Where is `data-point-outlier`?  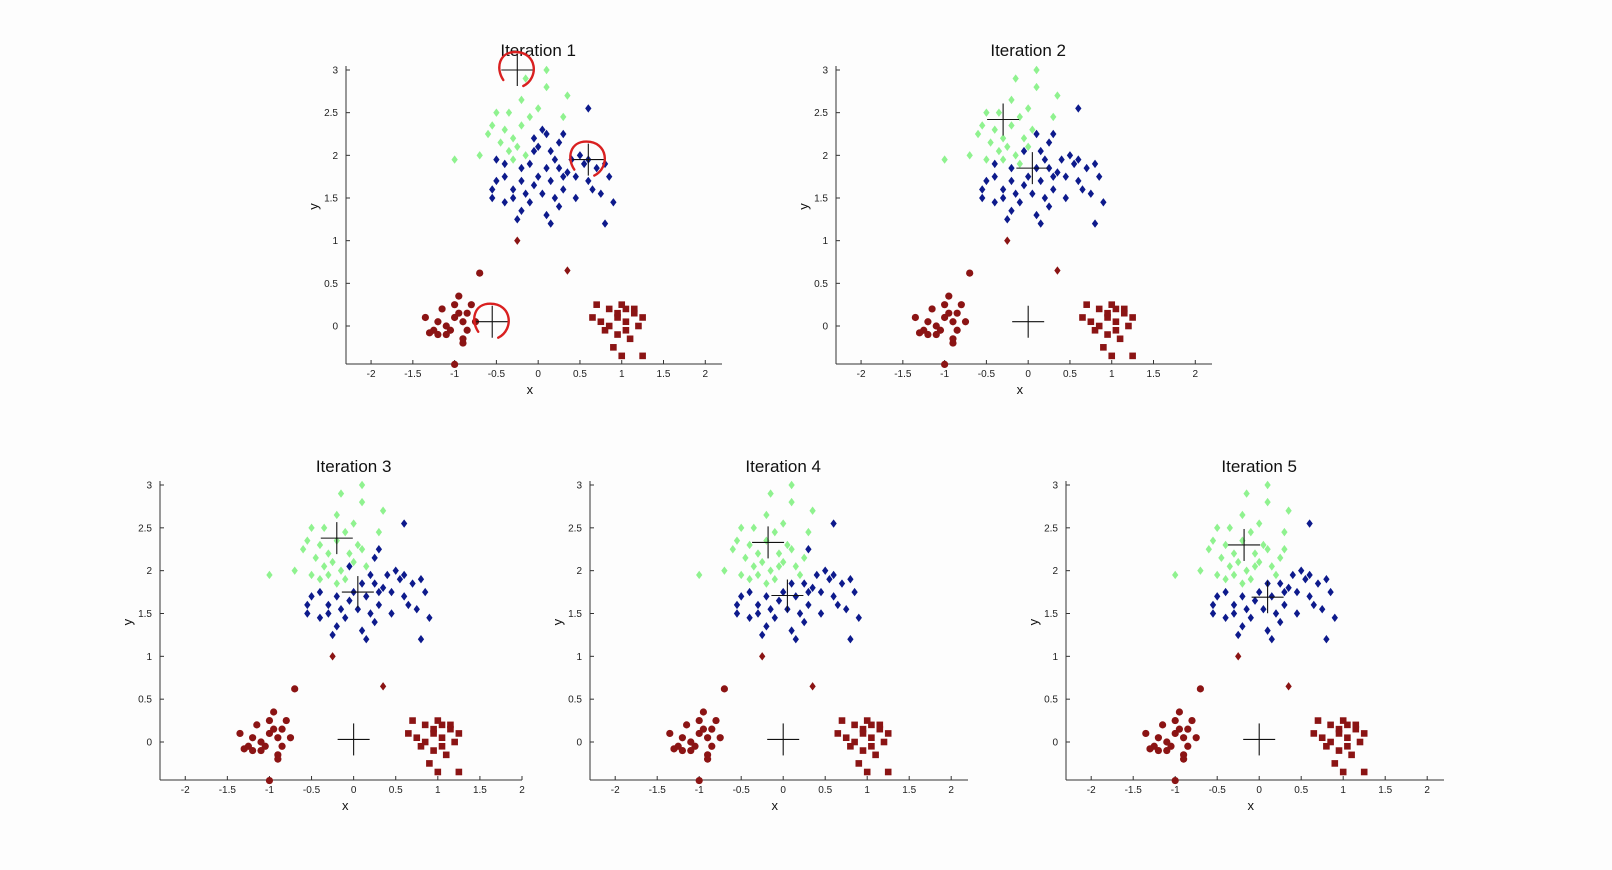
data-point-outlier is located at coordinates (1238, 656).